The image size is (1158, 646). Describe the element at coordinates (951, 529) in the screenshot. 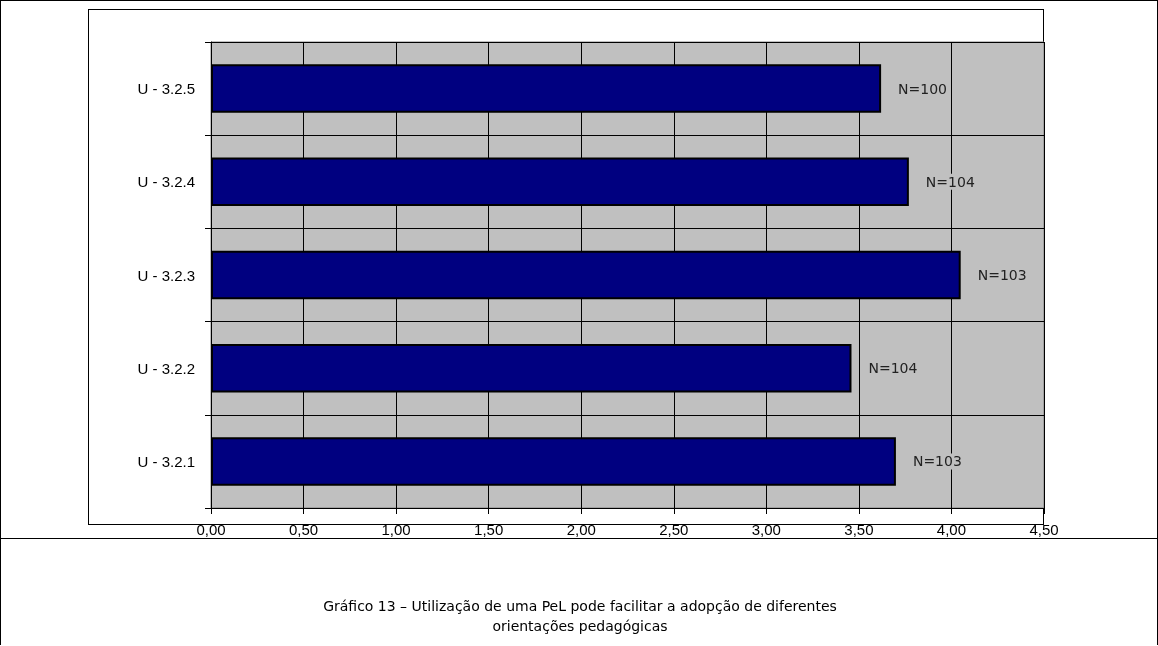

I see `x-tick-label: 4,00` at that location.